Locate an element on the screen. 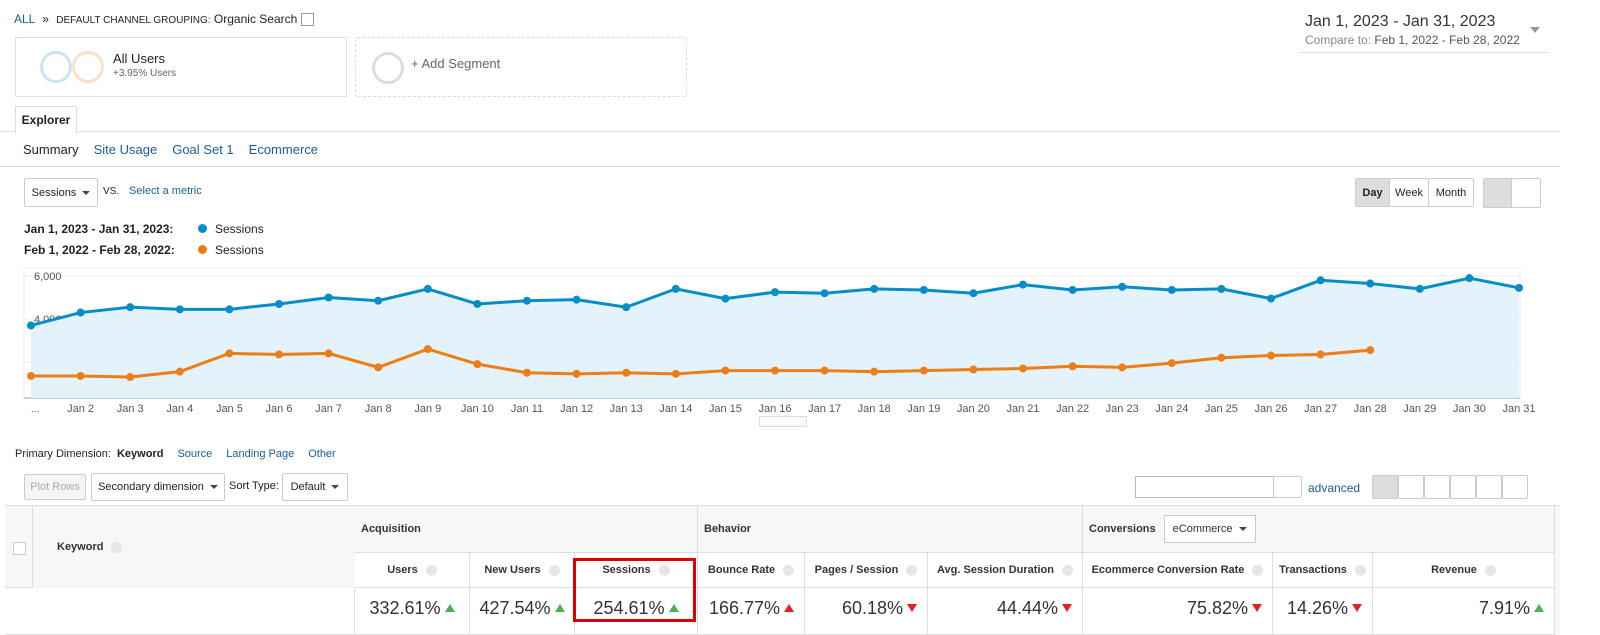 The height and width of the screenshot is (635, 1600). keyword-header: Keyword is located at coordinates (194, 547).